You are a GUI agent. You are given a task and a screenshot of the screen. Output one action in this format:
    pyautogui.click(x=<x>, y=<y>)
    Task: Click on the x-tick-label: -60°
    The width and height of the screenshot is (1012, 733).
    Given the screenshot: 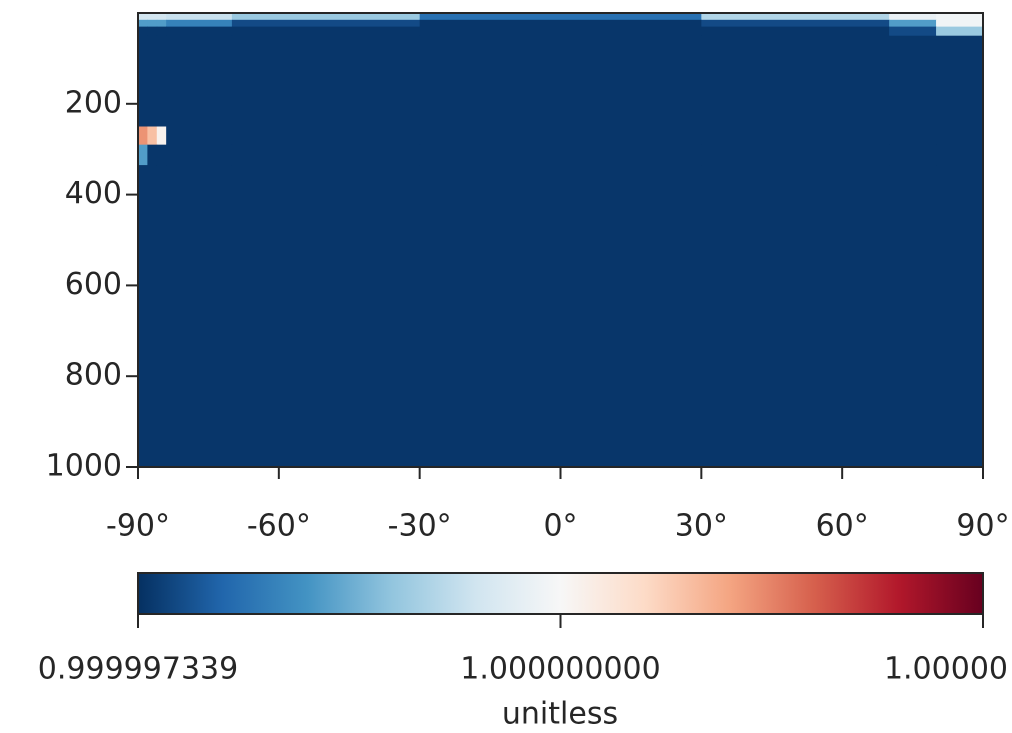 What is the action you would take?
    pyautogui.click(x=279, y=526)
    